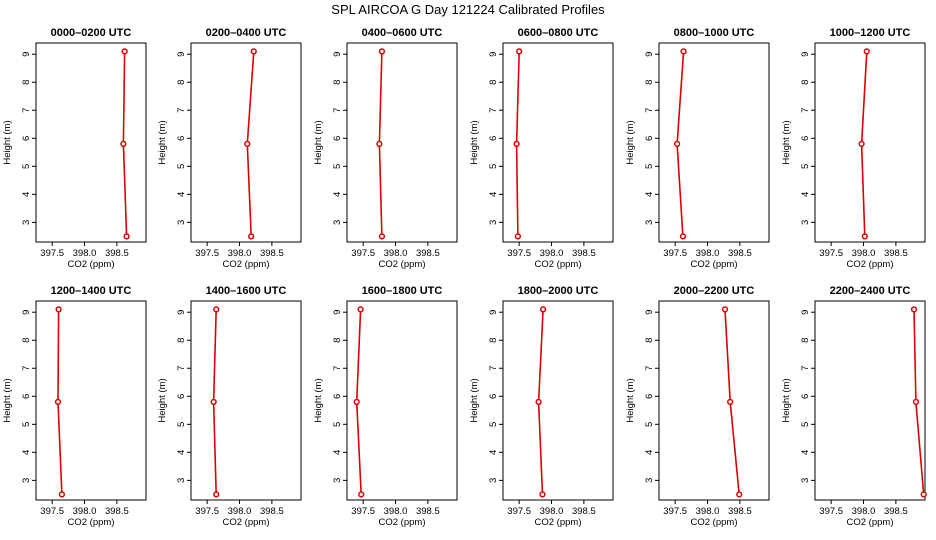  I want to click on panel-title: 0800–1000 UTC, so click(714, 33).